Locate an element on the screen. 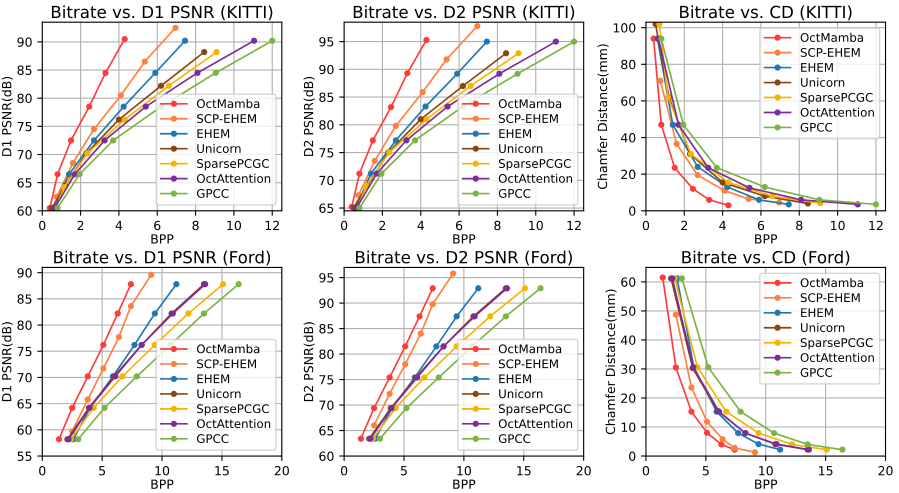 This screenshot has height=493, width=899. y-tick-label: 20 is located at coordinates (628, 398).